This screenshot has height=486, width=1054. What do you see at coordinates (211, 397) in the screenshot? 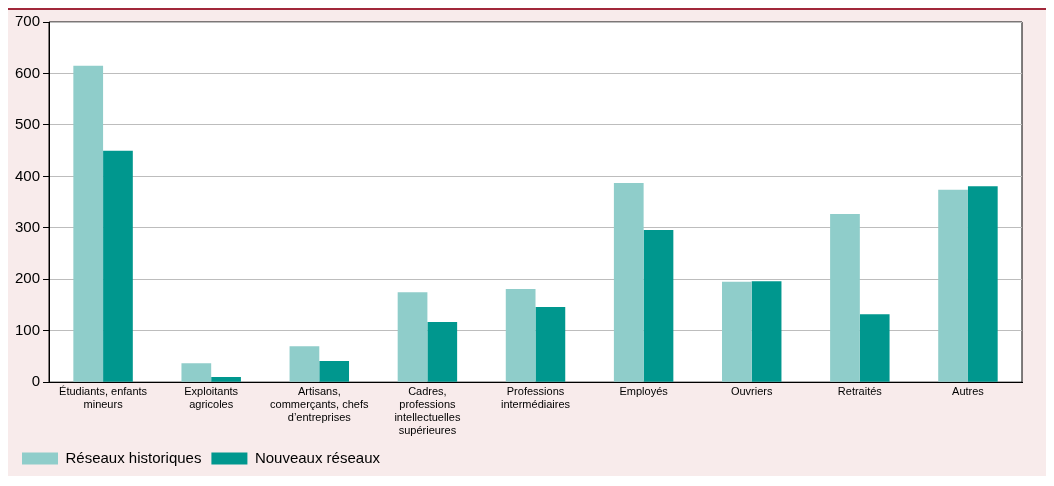
I see `x-tick-label: Exploitants agricoles` at bounding box center [211, 397].